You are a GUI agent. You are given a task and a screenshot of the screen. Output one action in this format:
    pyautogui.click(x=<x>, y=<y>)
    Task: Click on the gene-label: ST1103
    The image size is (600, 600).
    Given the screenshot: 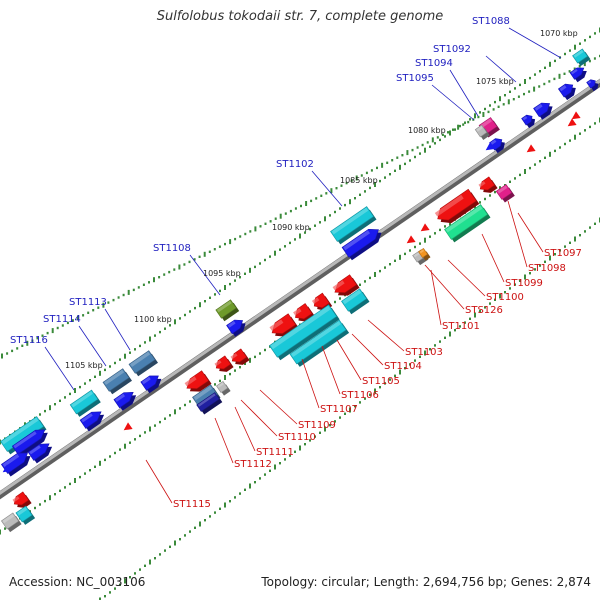 What is the action you would take?
    pyautogui.click(x=424, y=352)
    